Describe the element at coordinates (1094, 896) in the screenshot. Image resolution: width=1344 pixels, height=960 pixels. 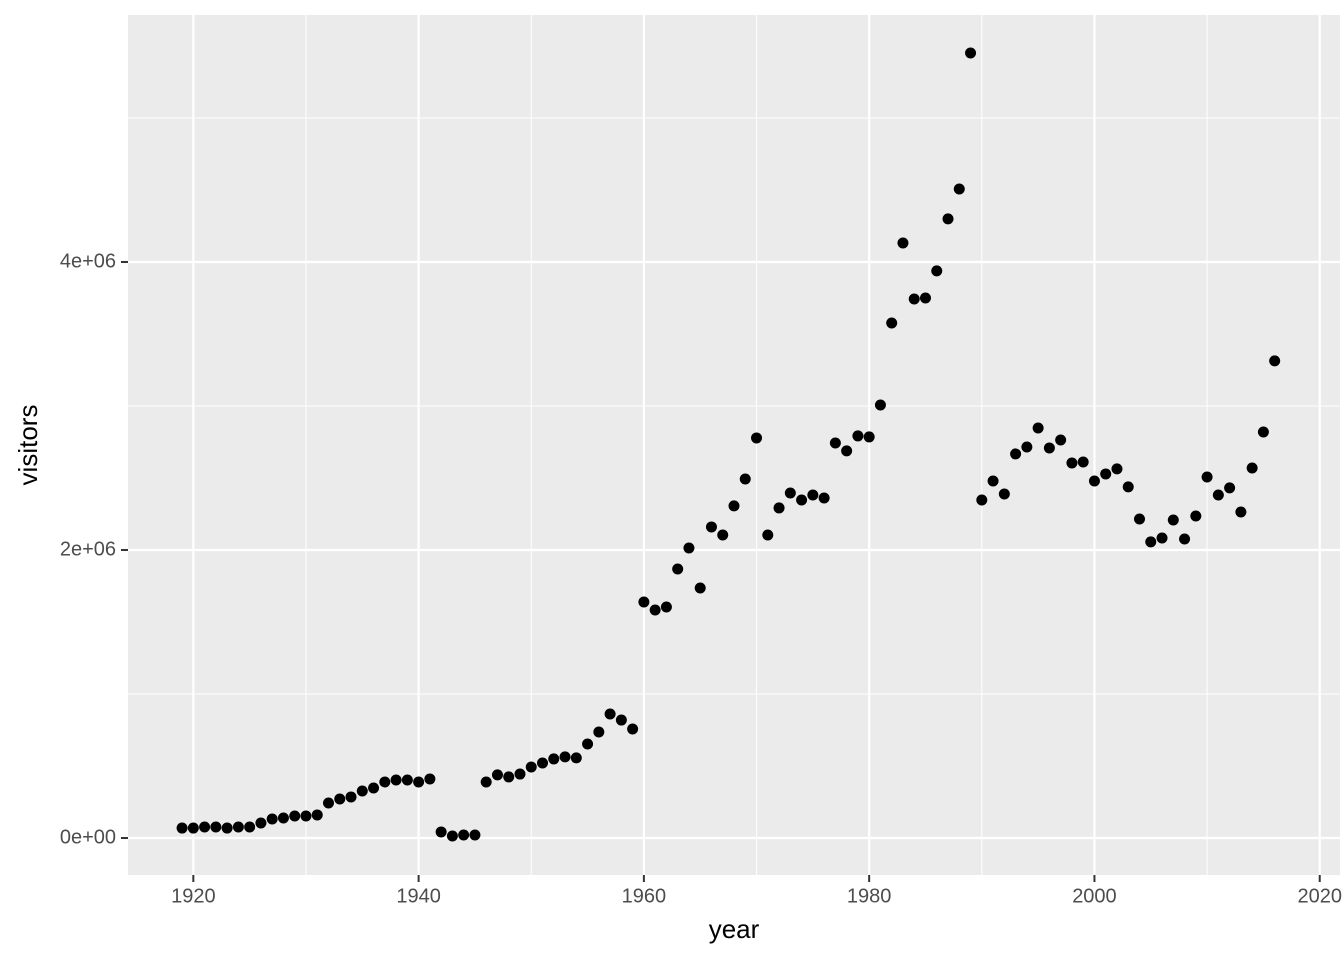
I see `x-tick-label: 2000` at that location.